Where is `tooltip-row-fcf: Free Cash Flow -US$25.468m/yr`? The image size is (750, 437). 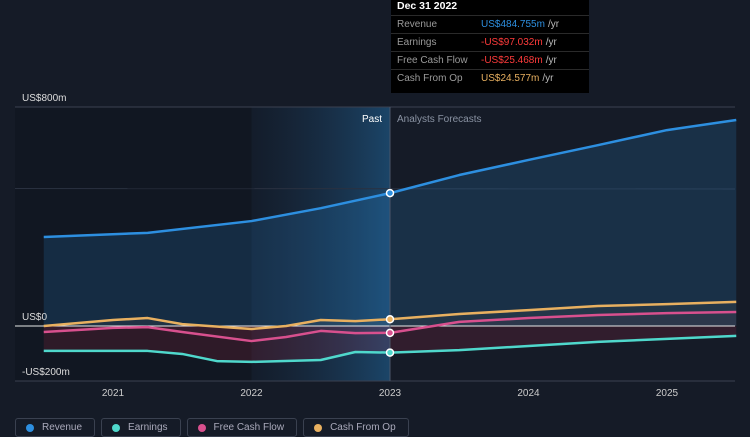 tooltip-row-fcf: Free Cash Flow -US$25.468m/yr is located at coordinates (490, 60).